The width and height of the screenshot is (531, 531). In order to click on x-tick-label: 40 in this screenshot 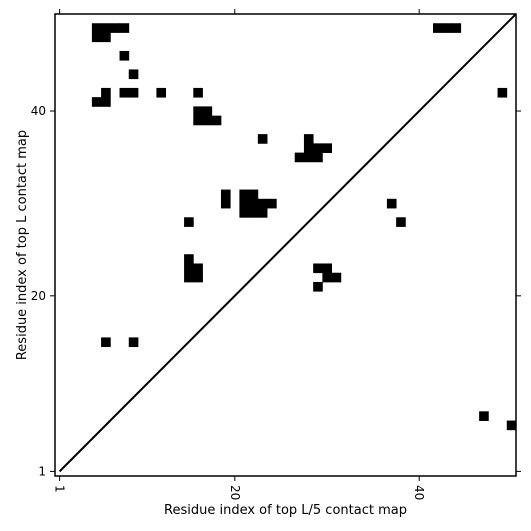, I will do `click(419, 492)`.